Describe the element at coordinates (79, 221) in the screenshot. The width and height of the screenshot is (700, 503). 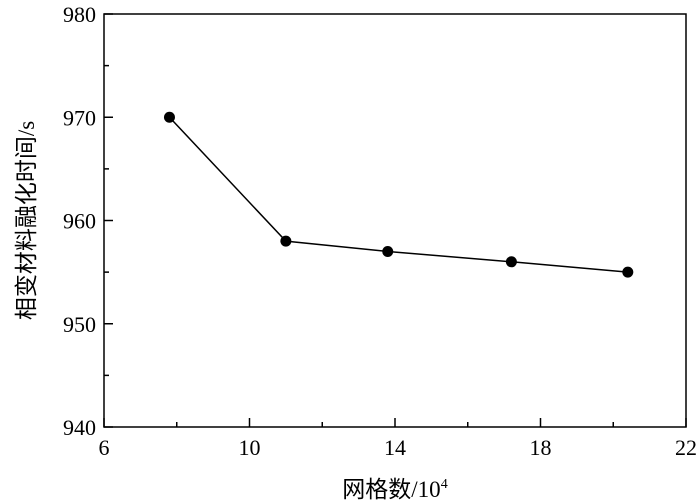
I see `y-tick-label: 960` at that location.